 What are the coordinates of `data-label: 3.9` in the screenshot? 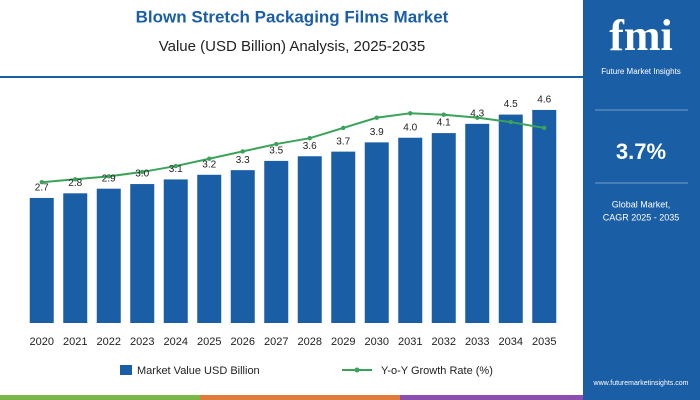 It's located at (377, 132).